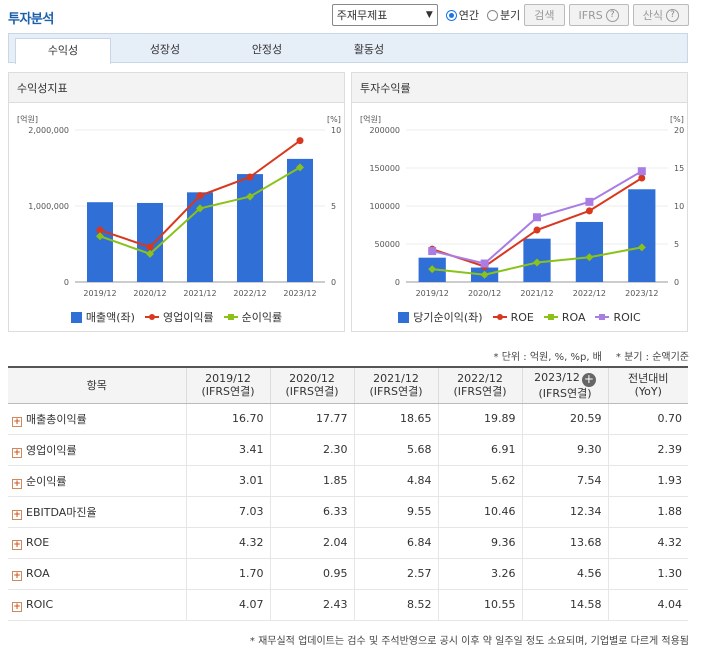 This screenshot has width=702, height=655. Describe the element at coordinates (647, 385) in the screenshot. I see `column-header: 전년대비 (YoY)` at that location.